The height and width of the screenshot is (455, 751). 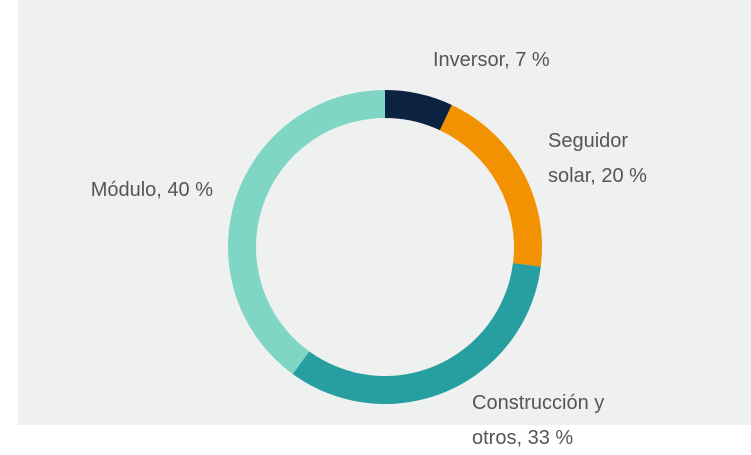 What do you see at coordinates (522, 438) in the screenshot?
I see `data-label-line: otros, 33 %` at bounding box center [522, 438].